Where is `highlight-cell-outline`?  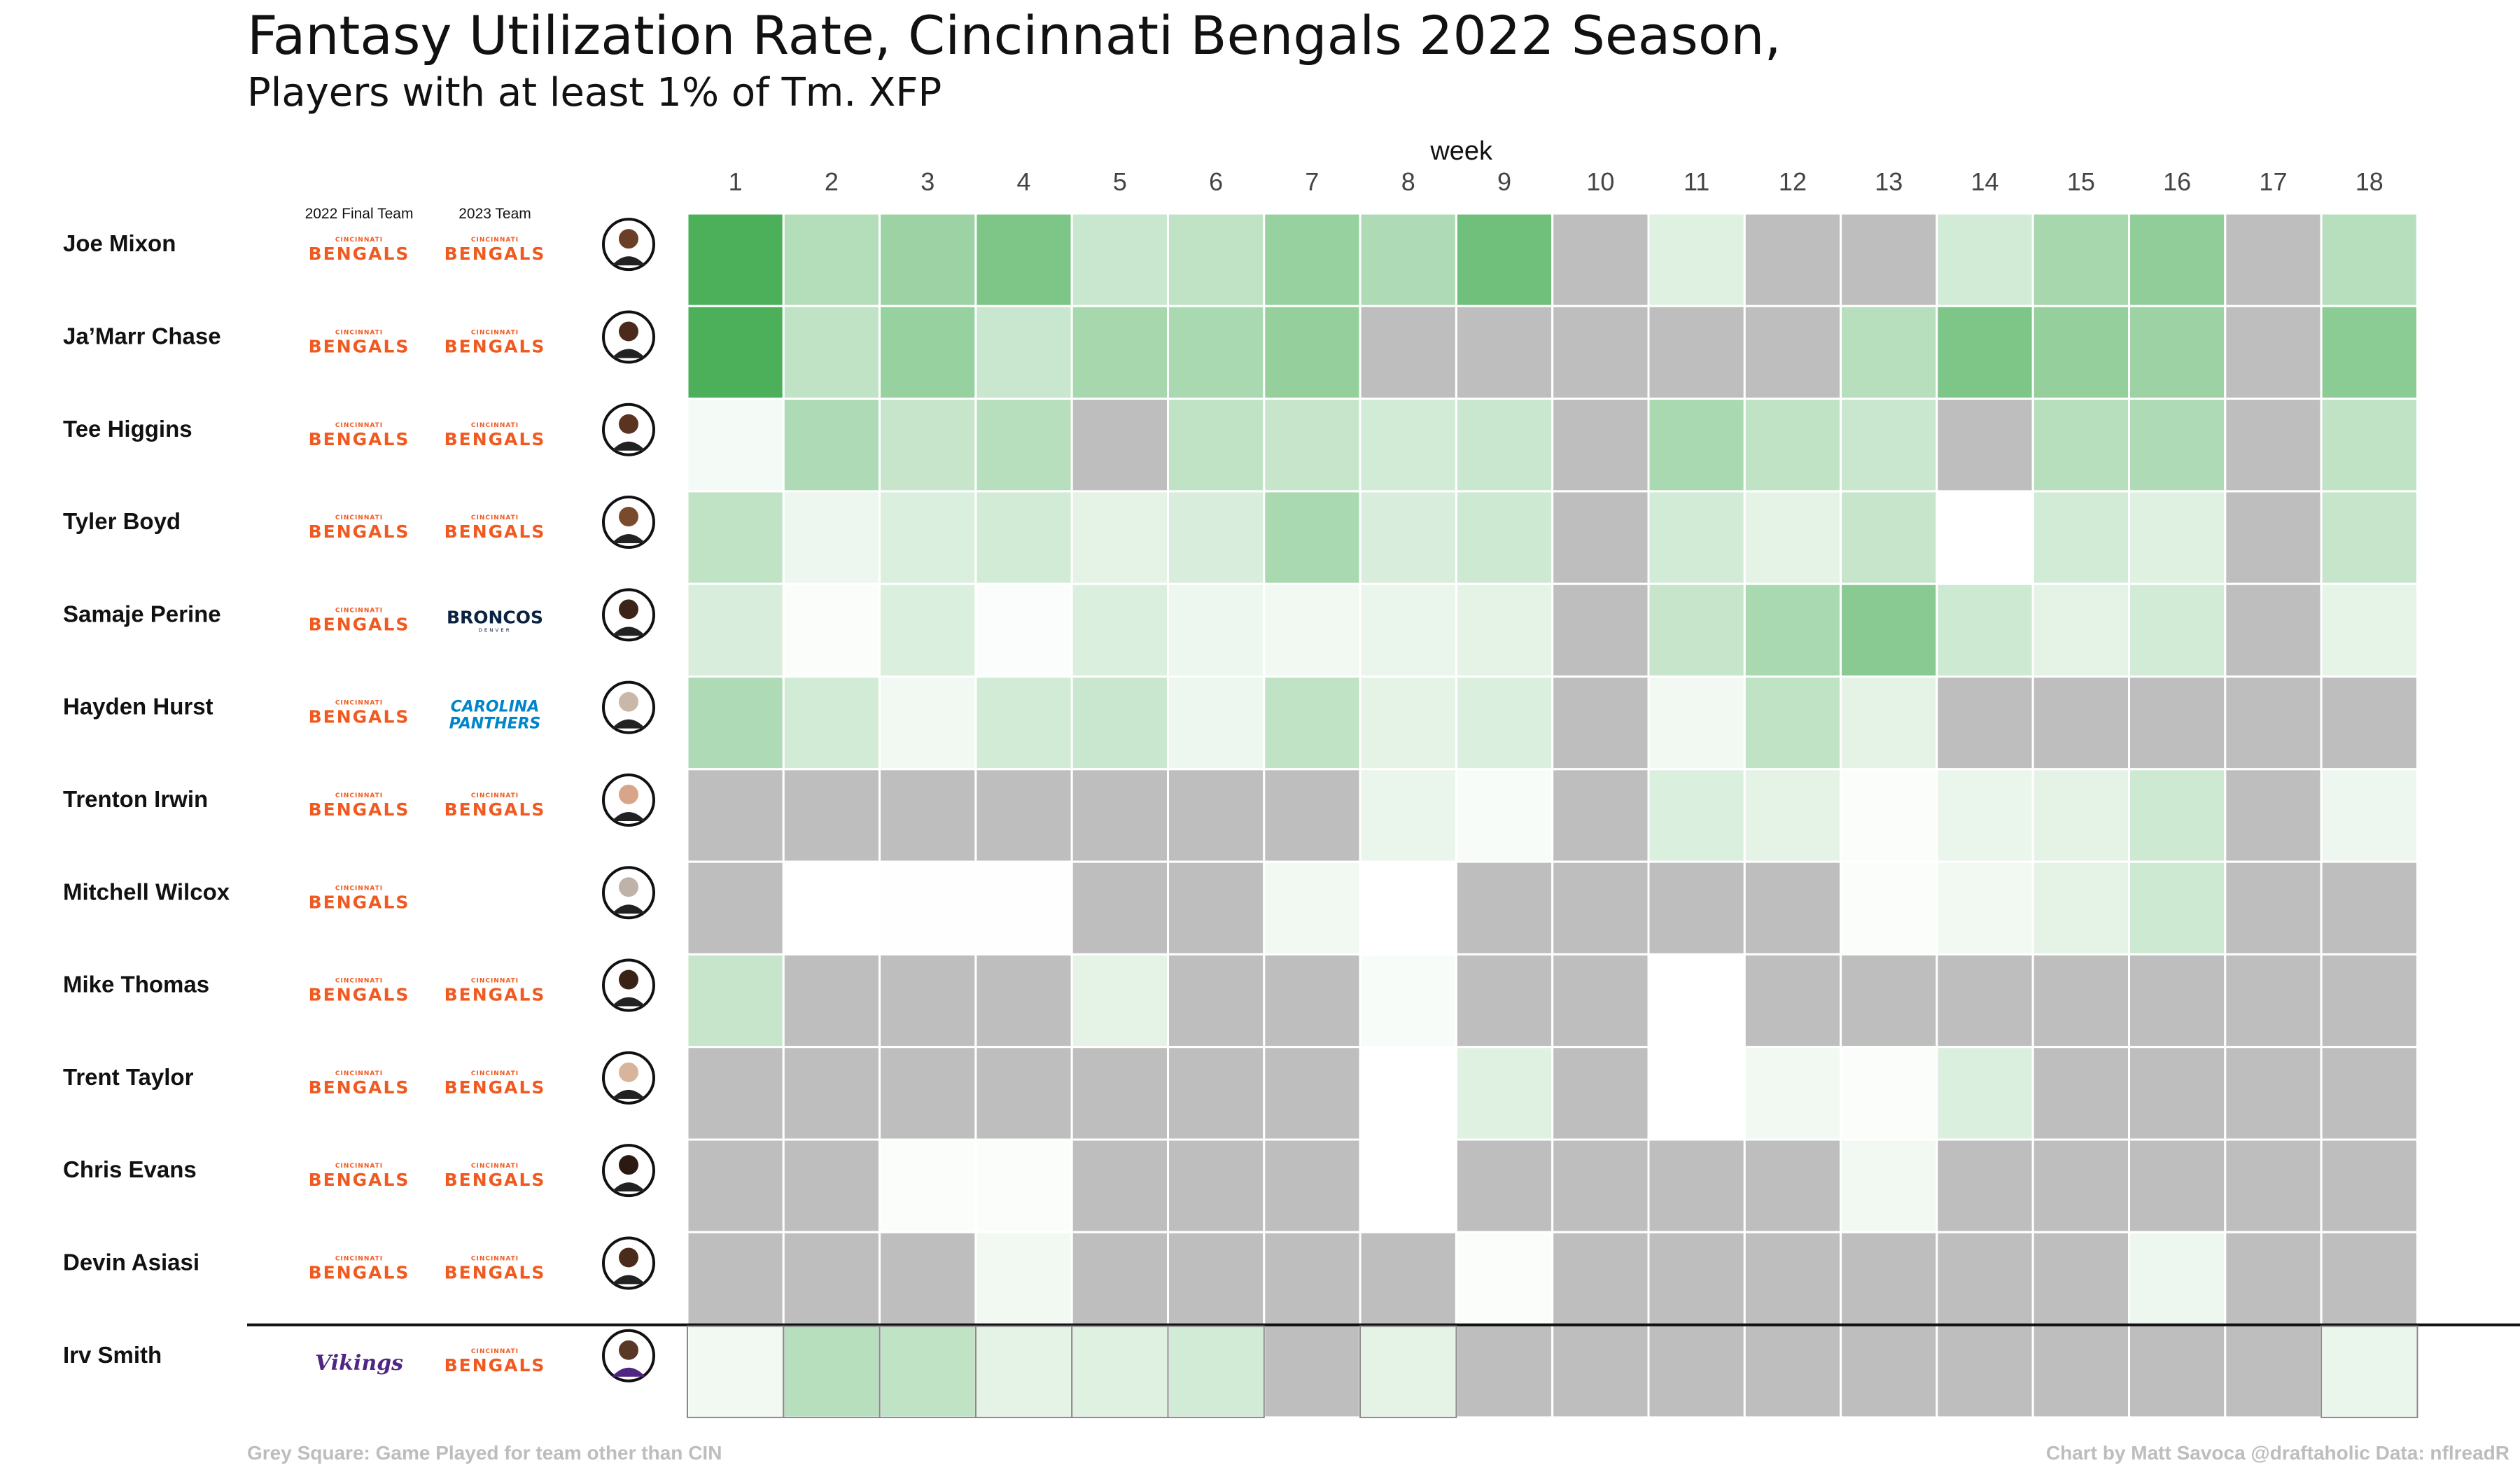
highlight-cell-outline is located at coordinates (2369, 1371).